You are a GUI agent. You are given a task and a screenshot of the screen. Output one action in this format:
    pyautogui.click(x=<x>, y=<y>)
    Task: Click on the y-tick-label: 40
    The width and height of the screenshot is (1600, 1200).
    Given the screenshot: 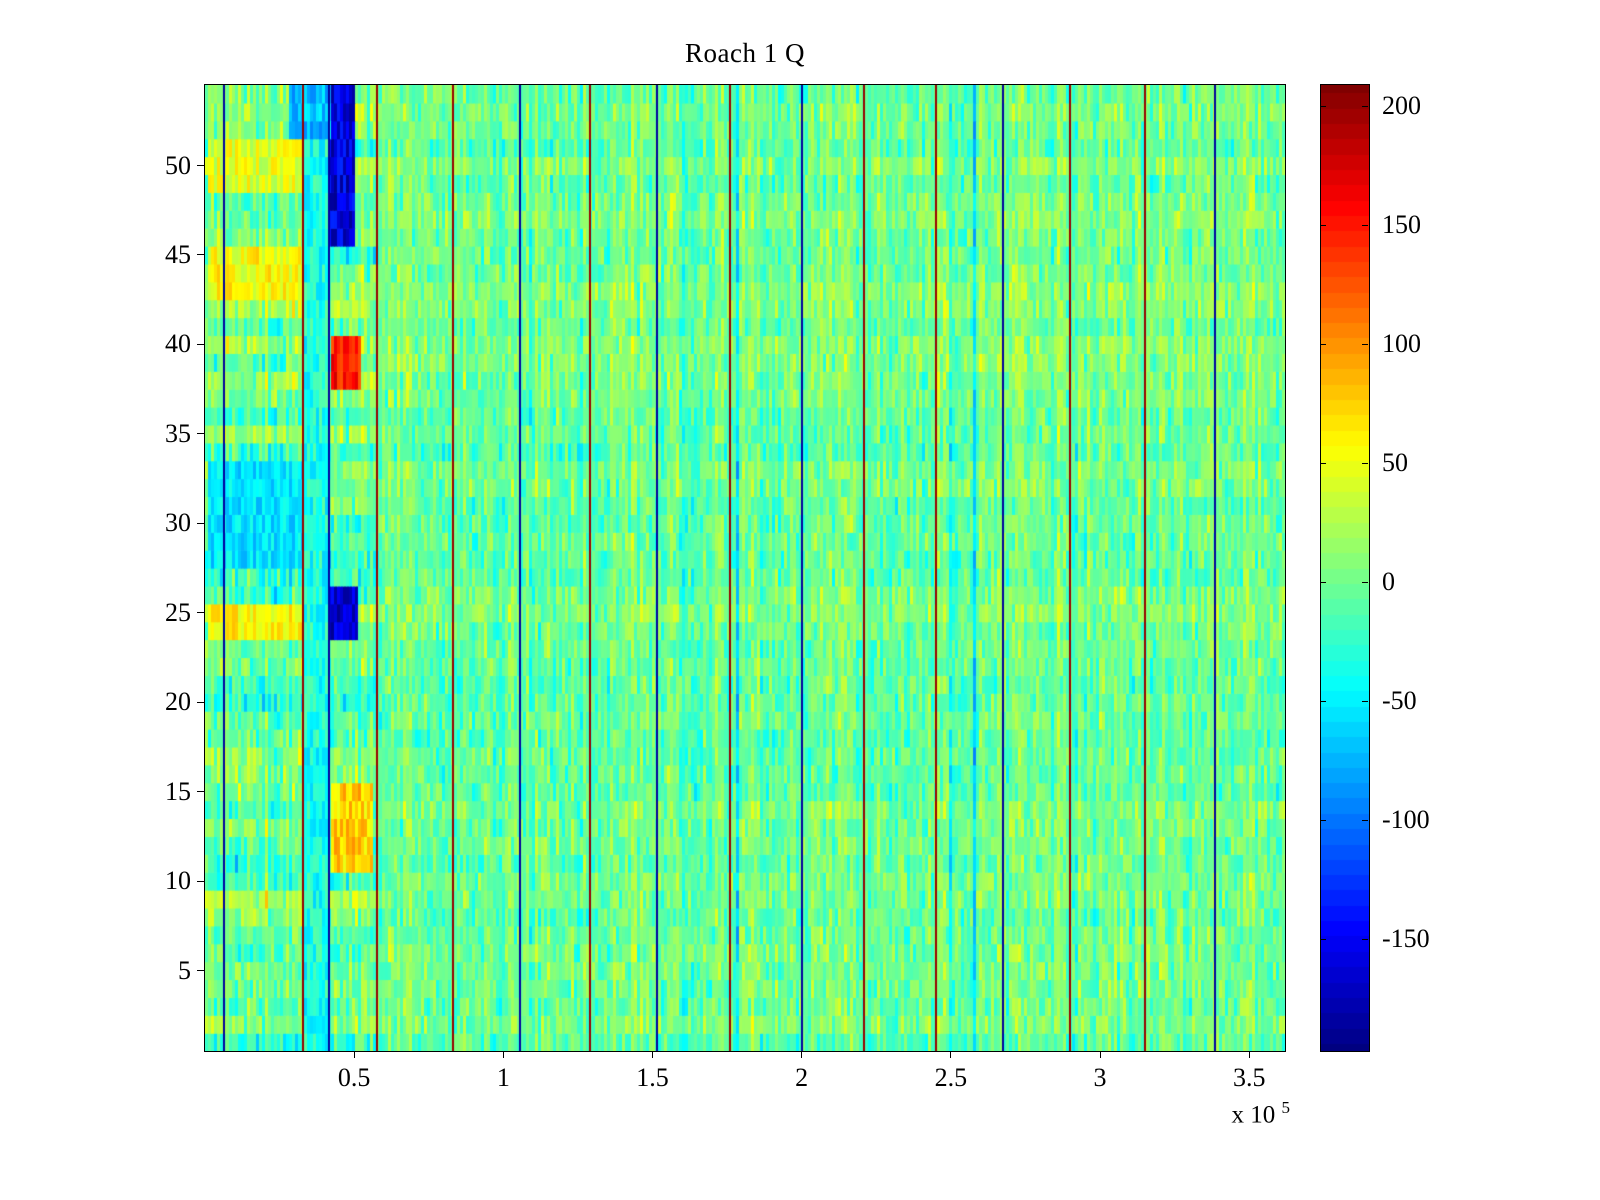 What is the action you would take?
    pyautogui.click(x=178, y=344)
    